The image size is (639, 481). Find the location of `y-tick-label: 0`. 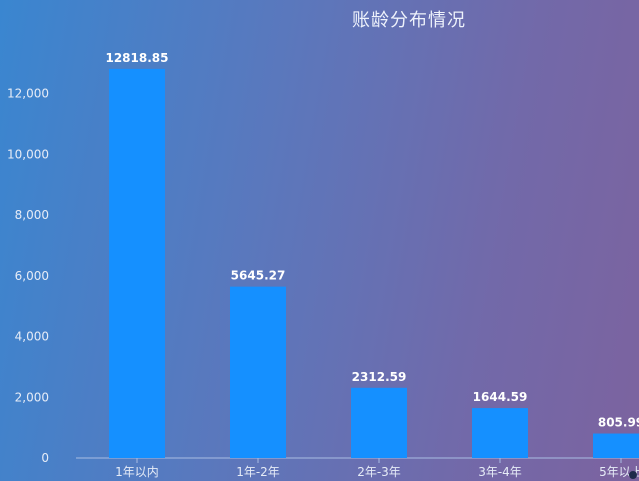

y-tick-label: 0 is located at coordinates (45, 458).